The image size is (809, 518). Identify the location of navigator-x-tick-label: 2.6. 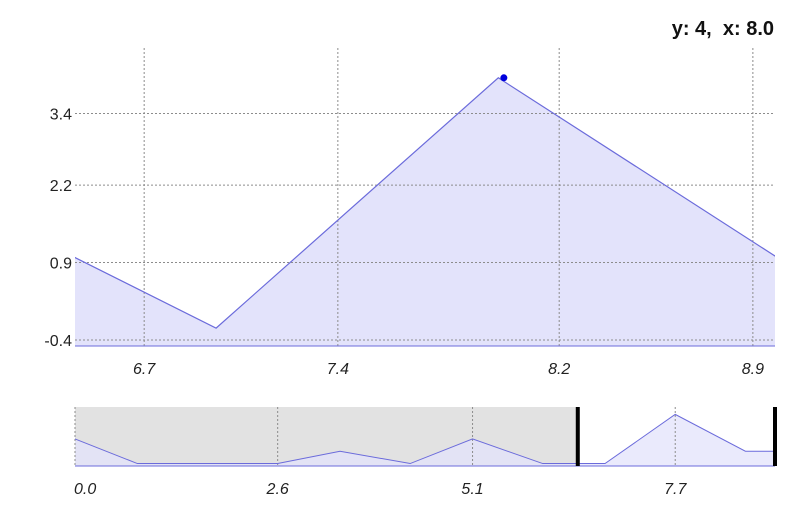
(277, 489).